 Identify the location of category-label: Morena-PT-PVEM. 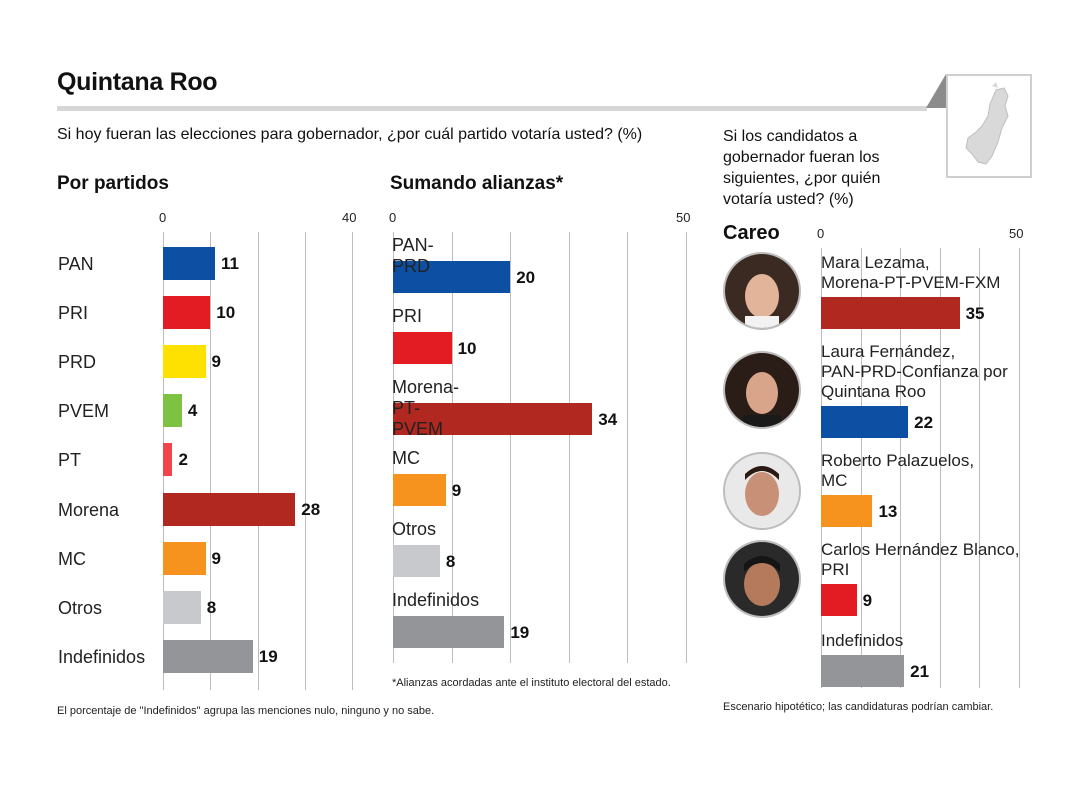
(426, 408).